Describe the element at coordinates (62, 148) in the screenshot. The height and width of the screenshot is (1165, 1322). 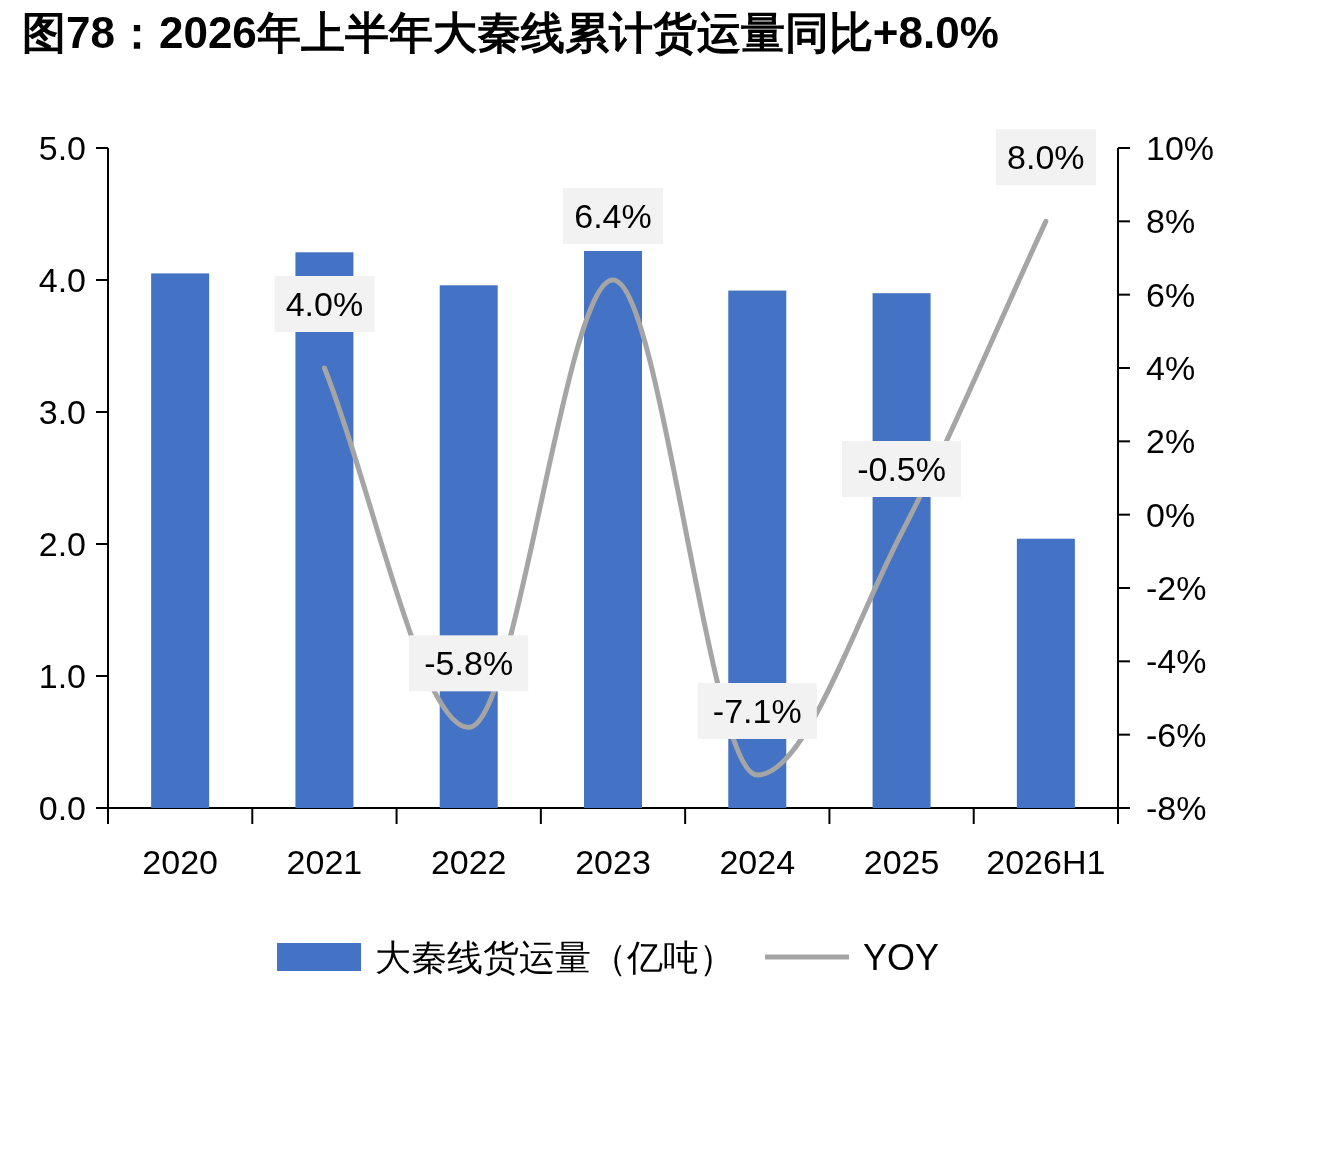
I see `y-tick-label: 5.0` at that location.